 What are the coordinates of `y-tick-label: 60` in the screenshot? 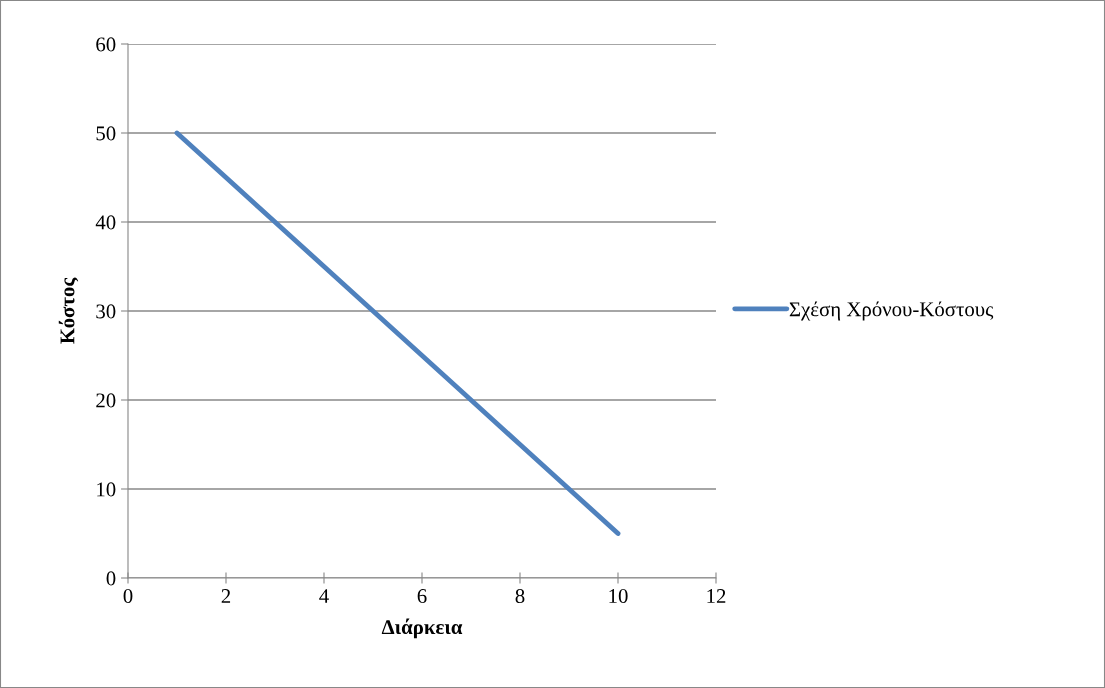 It's located at (106, 44).